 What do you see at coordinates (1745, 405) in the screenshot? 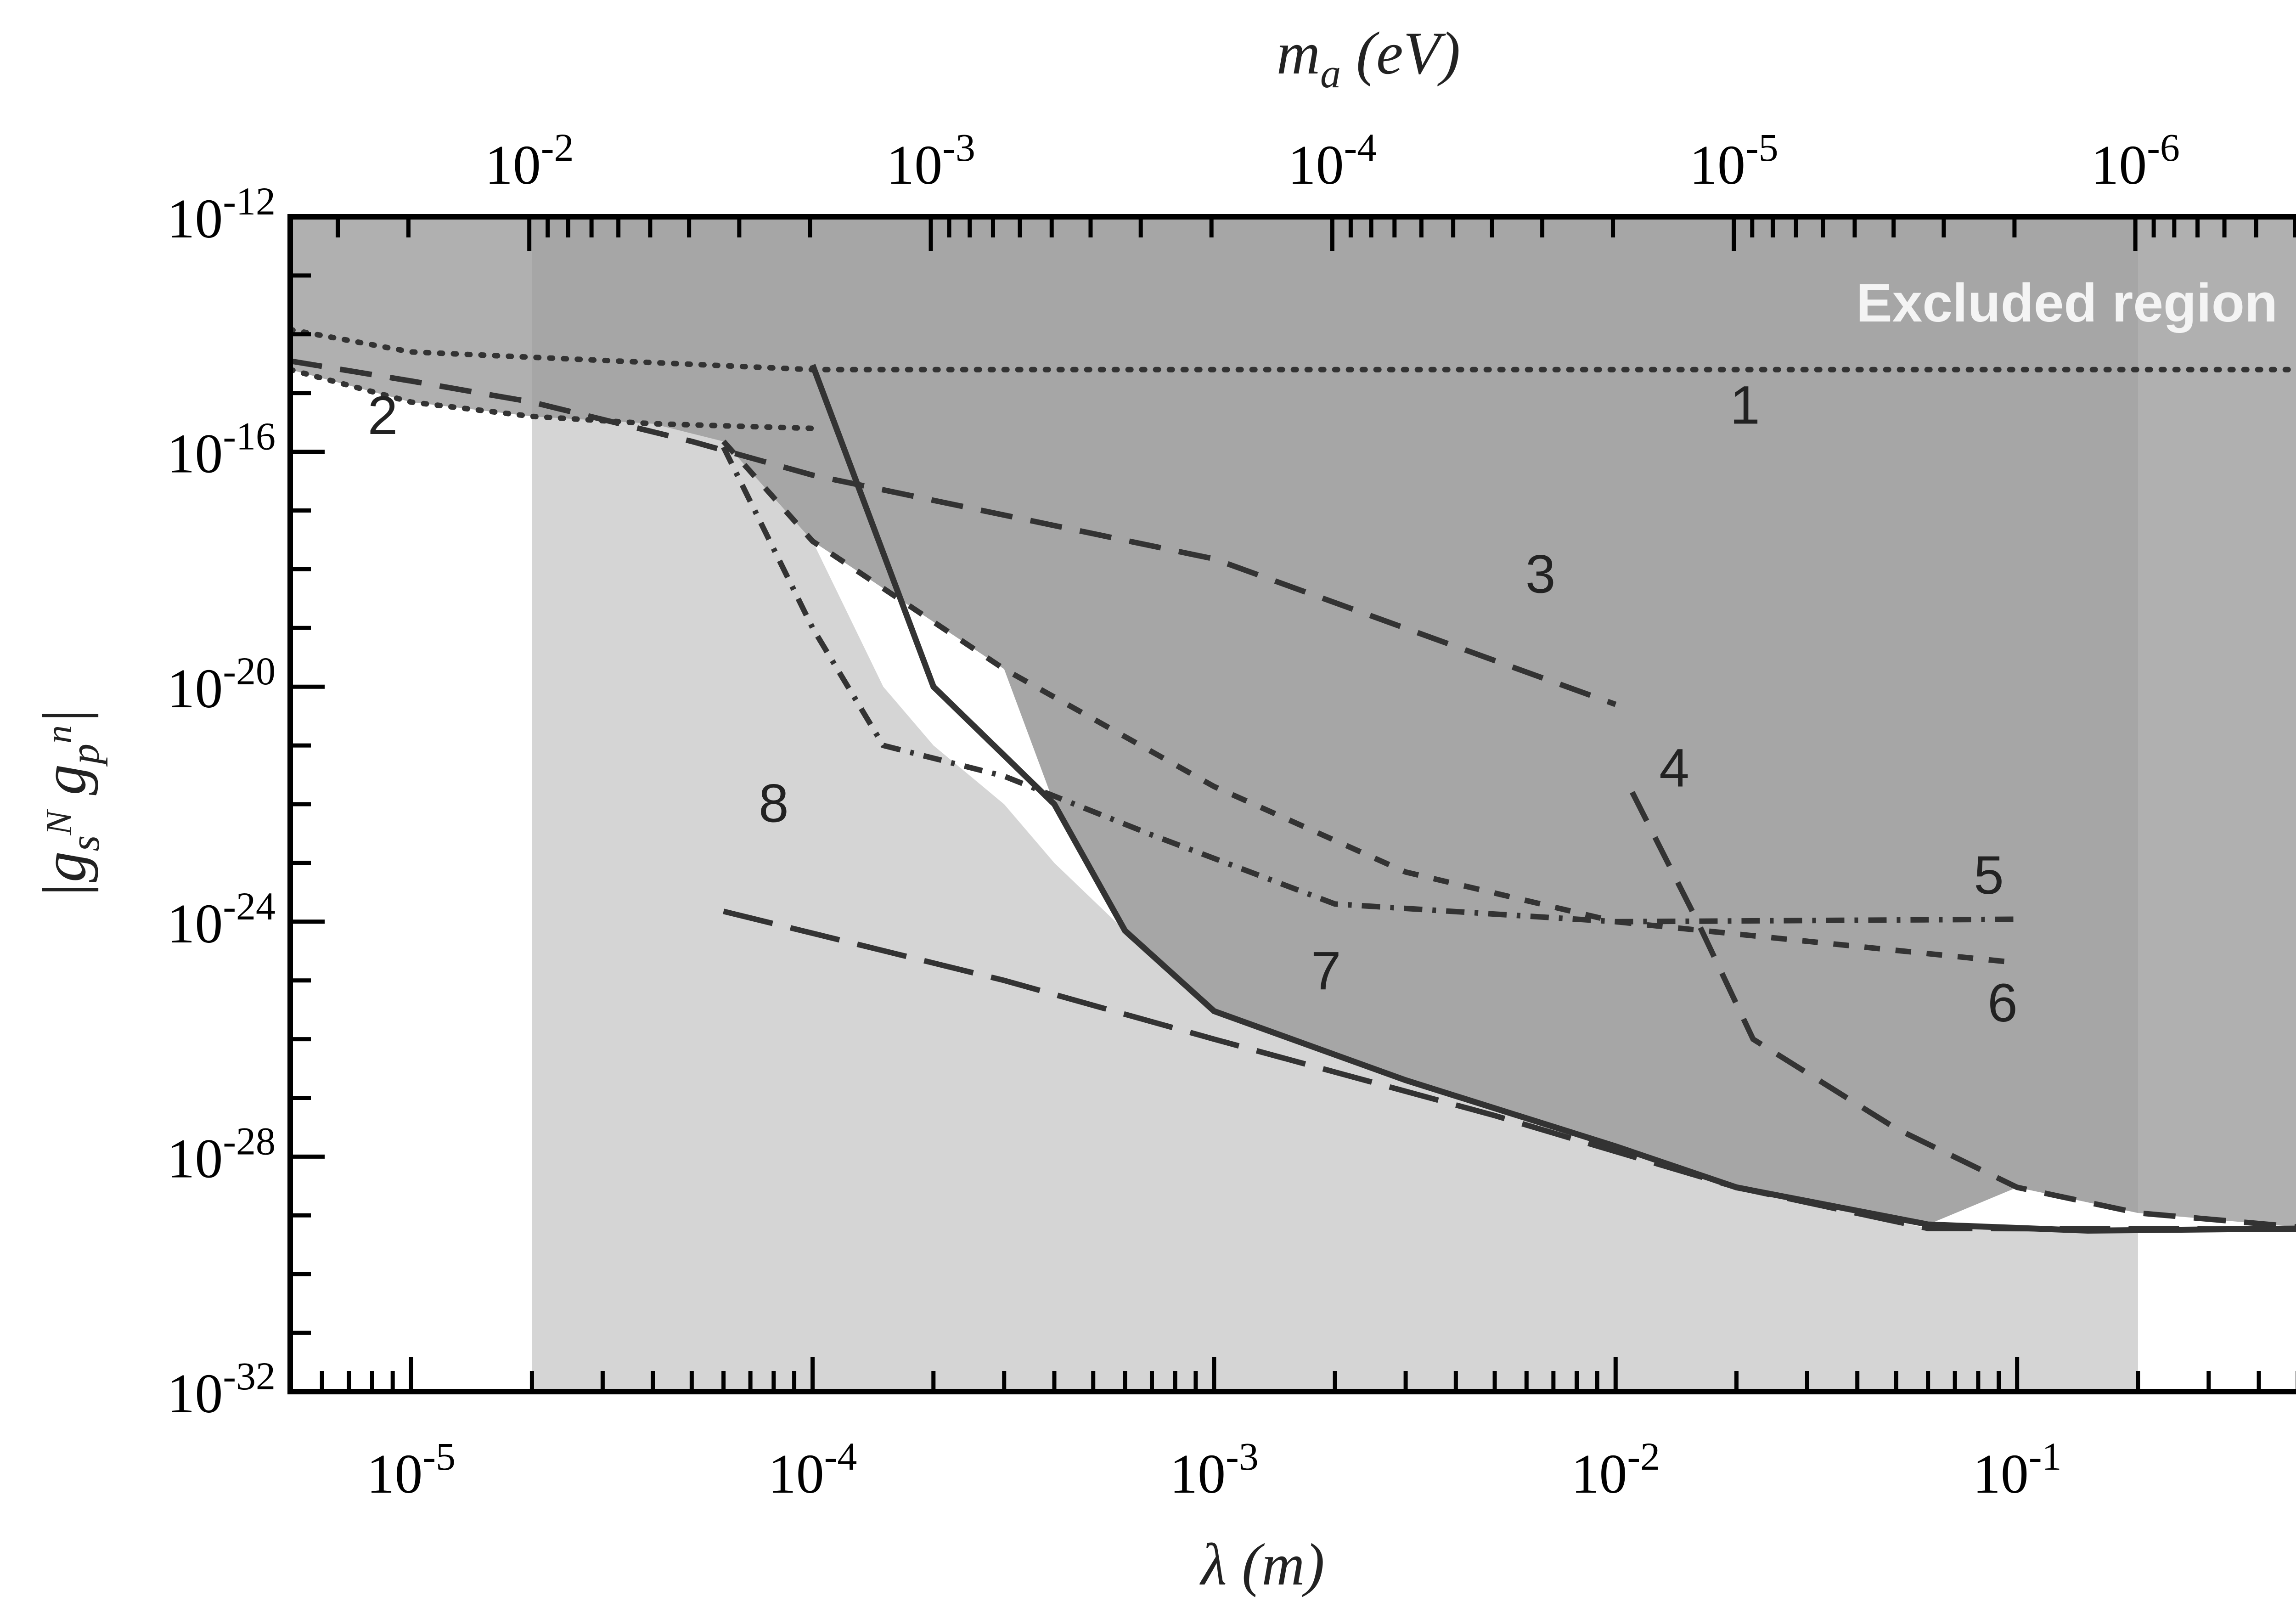
I see `series-1-label: 1` at bounding box center [1745, 405].